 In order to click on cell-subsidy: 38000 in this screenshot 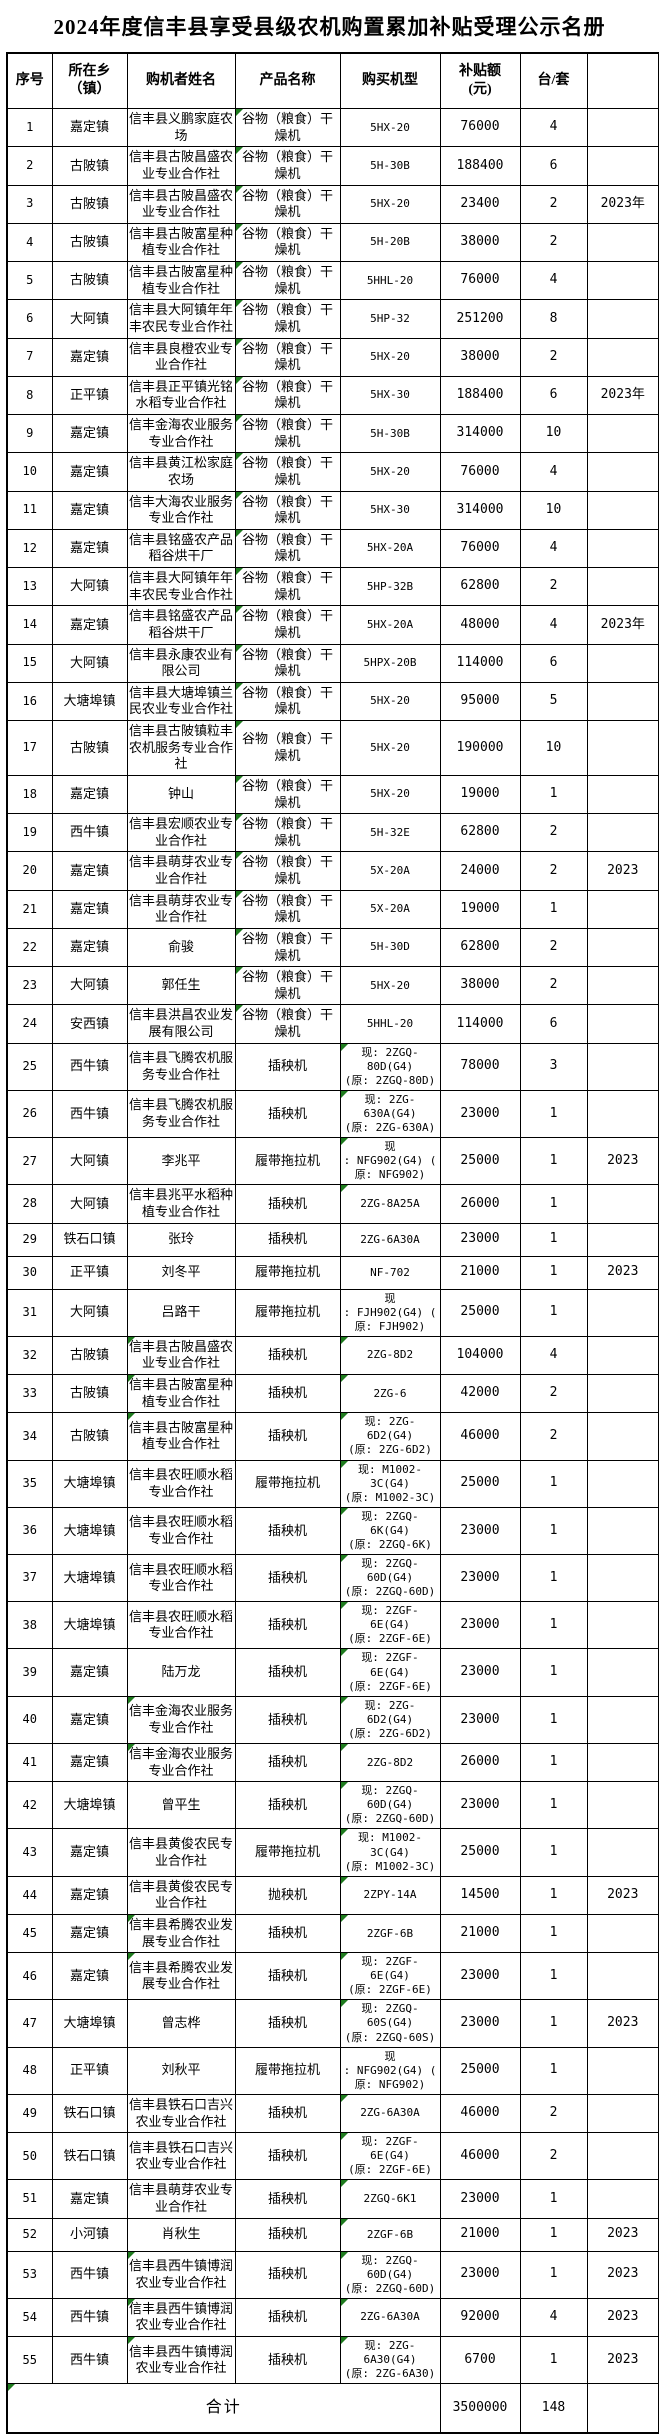, I will do `click(480, 242)`.